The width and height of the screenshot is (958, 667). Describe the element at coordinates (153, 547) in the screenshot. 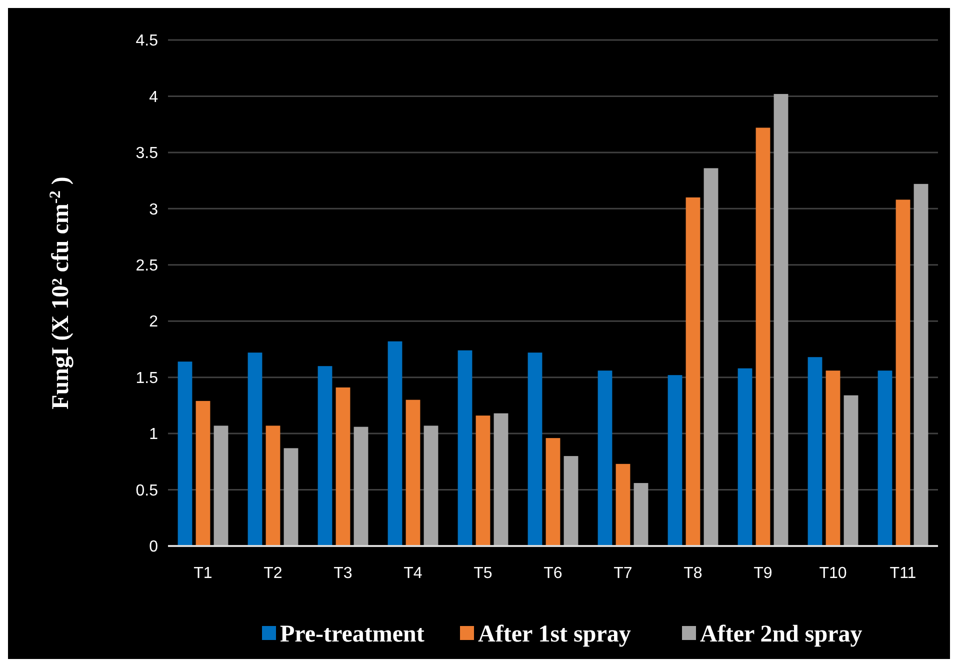

I see `y-tick-label: 0` at that location.